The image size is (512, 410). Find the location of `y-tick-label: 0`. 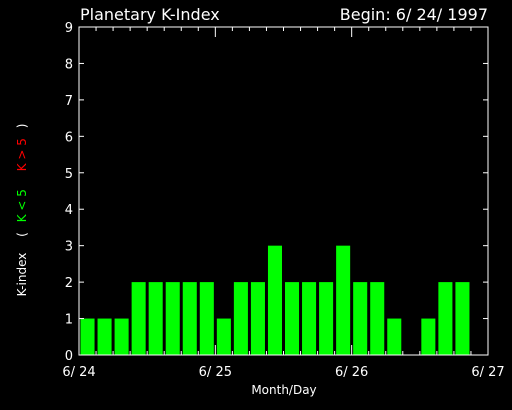

y-tick-label: 0 is located at coordinates (69, 356).